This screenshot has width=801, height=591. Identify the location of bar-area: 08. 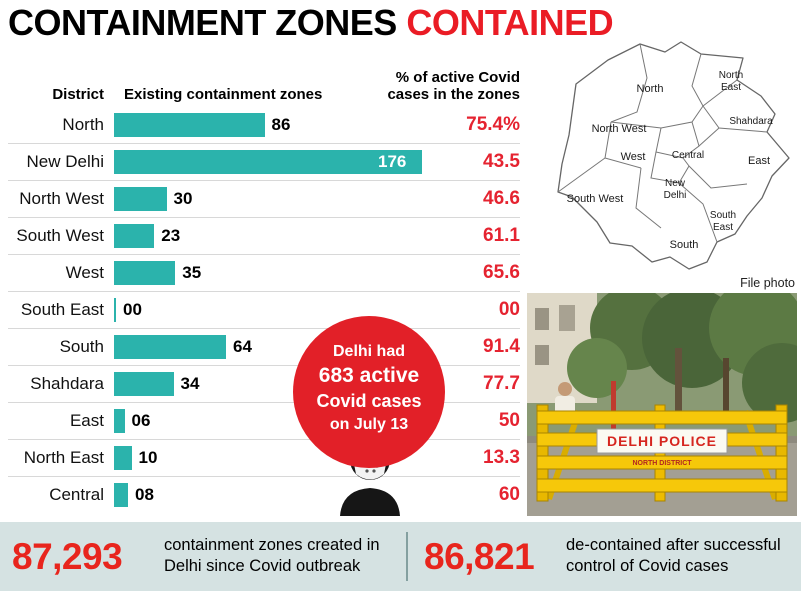
(273, 495).